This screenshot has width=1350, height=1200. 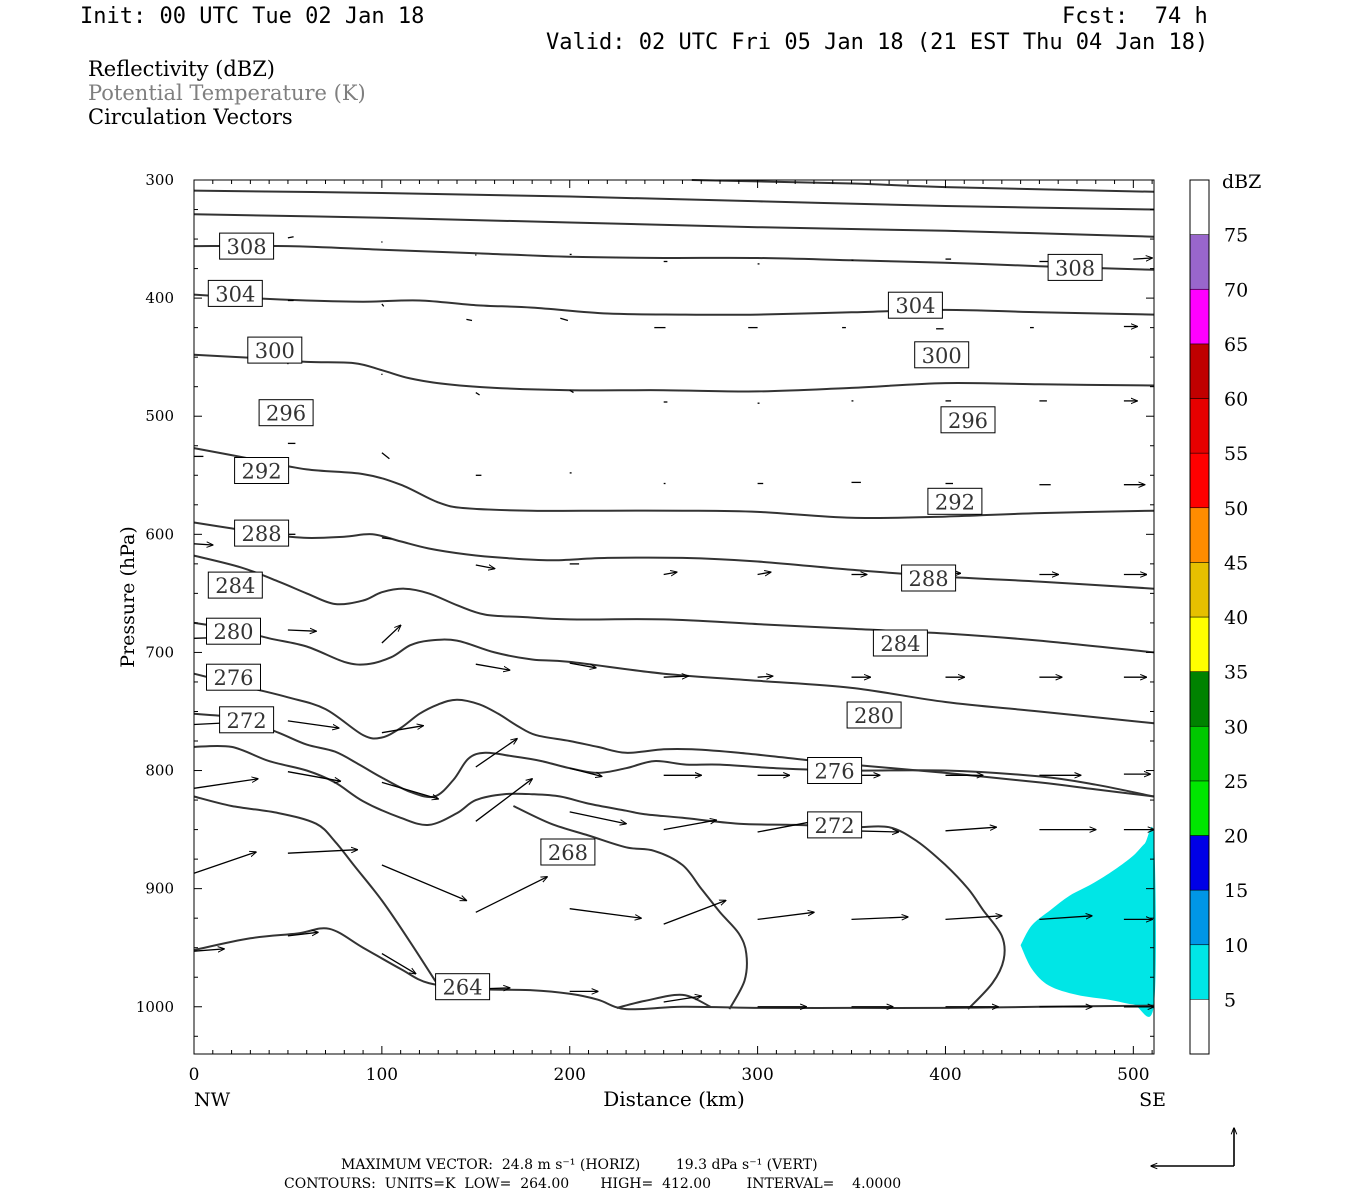 I want to click on theta-label-300: 300, so click(x=275, y=350).